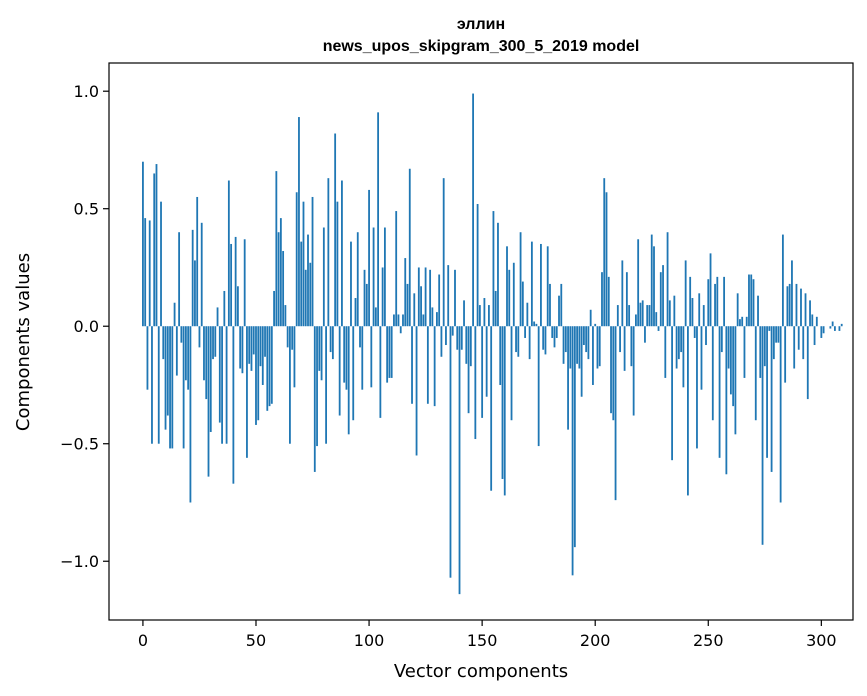  What do you see at coordinates (481, 671) in the screenshot?
I see `x-axis-label: Vector components` at bounding box center [481, 671].